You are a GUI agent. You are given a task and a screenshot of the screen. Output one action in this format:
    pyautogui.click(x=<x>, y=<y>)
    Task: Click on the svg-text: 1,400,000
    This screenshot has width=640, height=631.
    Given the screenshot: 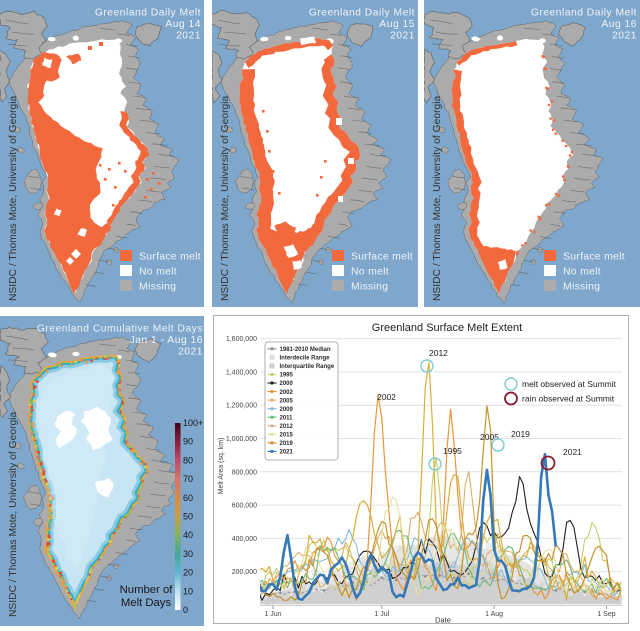 What is the action you would take?
    pyautogui.click(x=241, y=372)
    